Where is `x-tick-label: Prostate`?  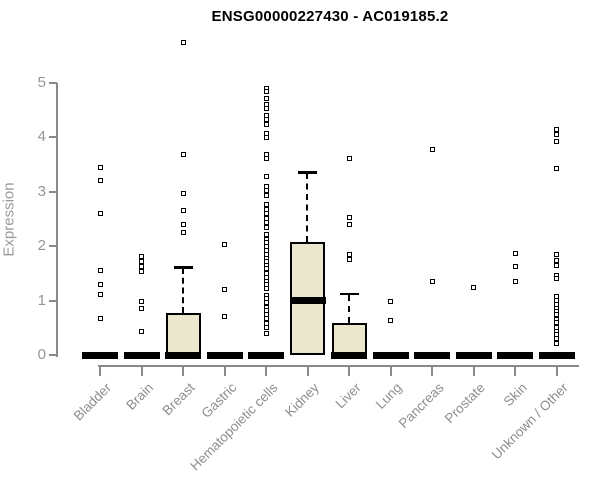
x-tick-label: Prostate is located at coordinates (465, 403).